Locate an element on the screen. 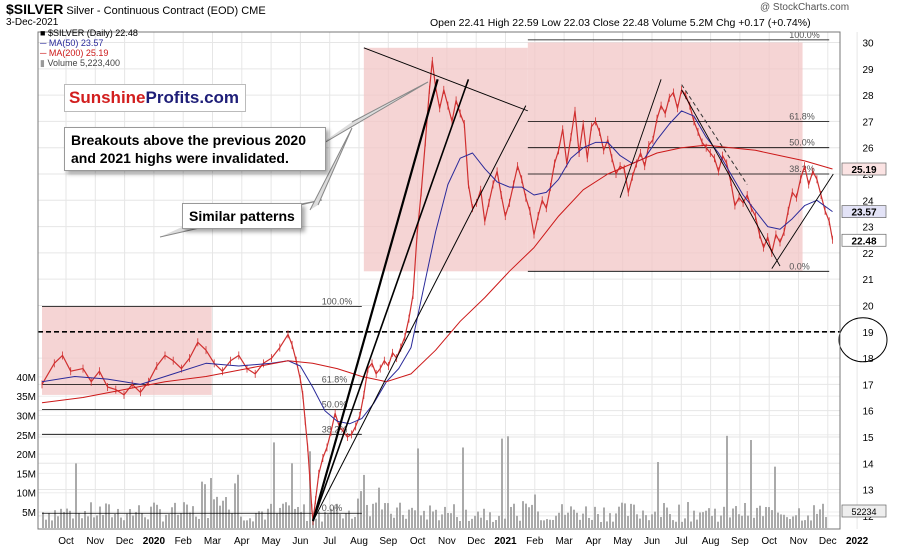  fib-level-label: 38.2% is located at coordinates (335, 429).